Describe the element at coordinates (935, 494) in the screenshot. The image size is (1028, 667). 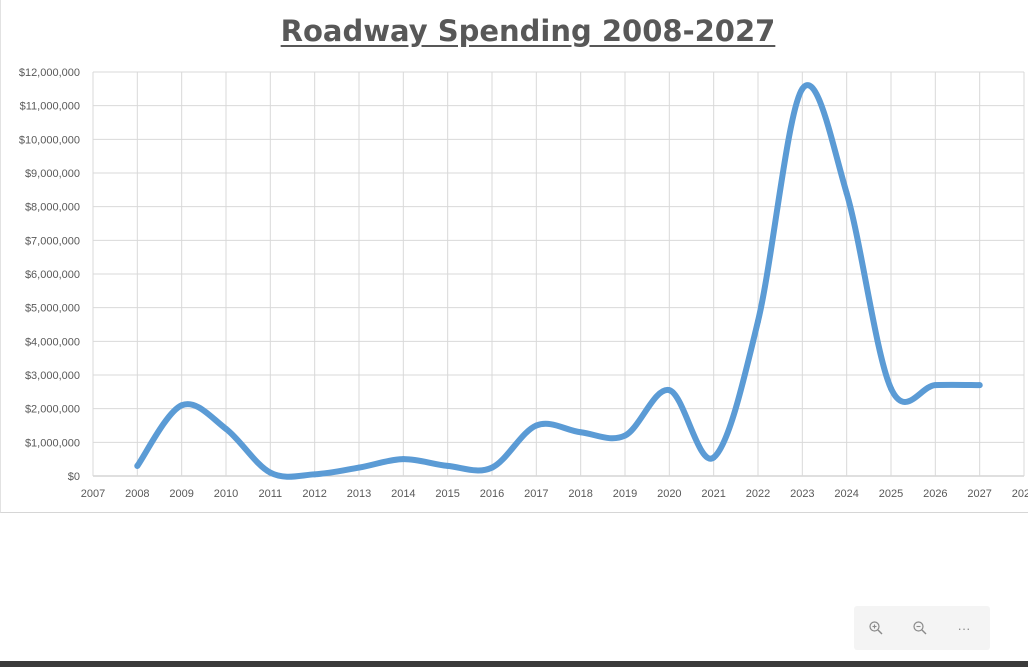
I see `x-tick-label: 2026` at that location.